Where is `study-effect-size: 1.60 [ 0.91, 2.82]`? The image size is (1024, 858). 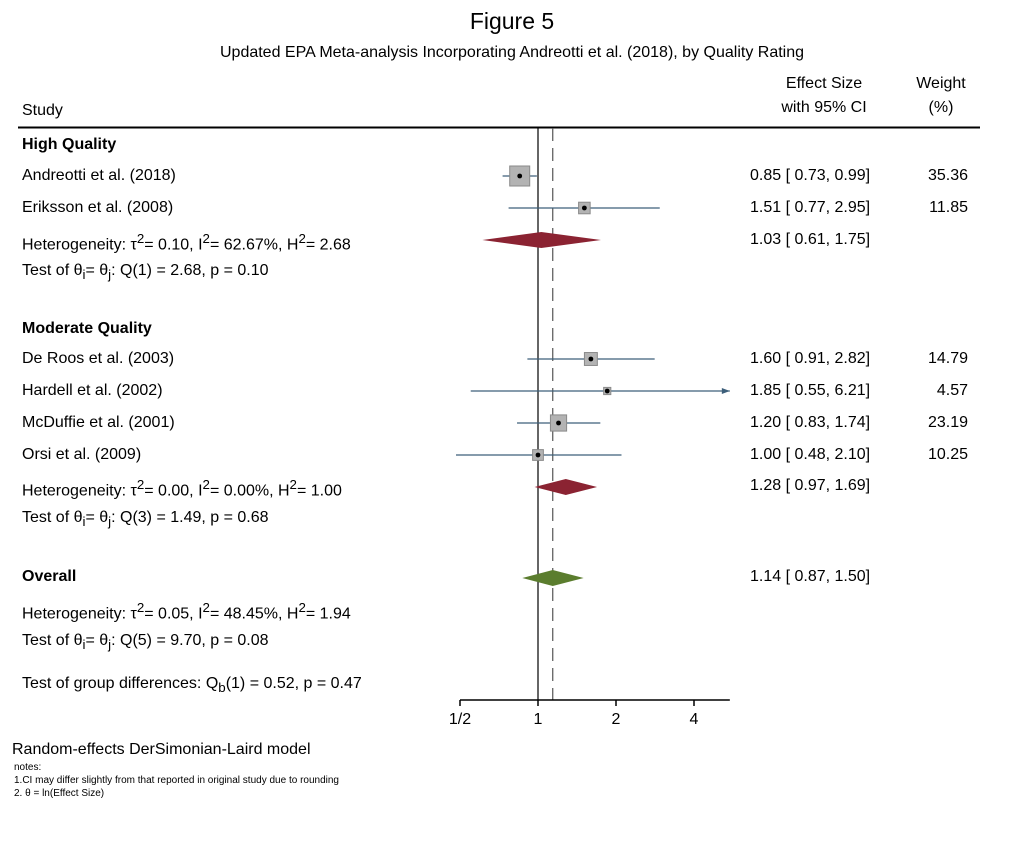
study-effect-size: 1.60 [ 0.91, 2.82] is located at coordinates (810, 358).